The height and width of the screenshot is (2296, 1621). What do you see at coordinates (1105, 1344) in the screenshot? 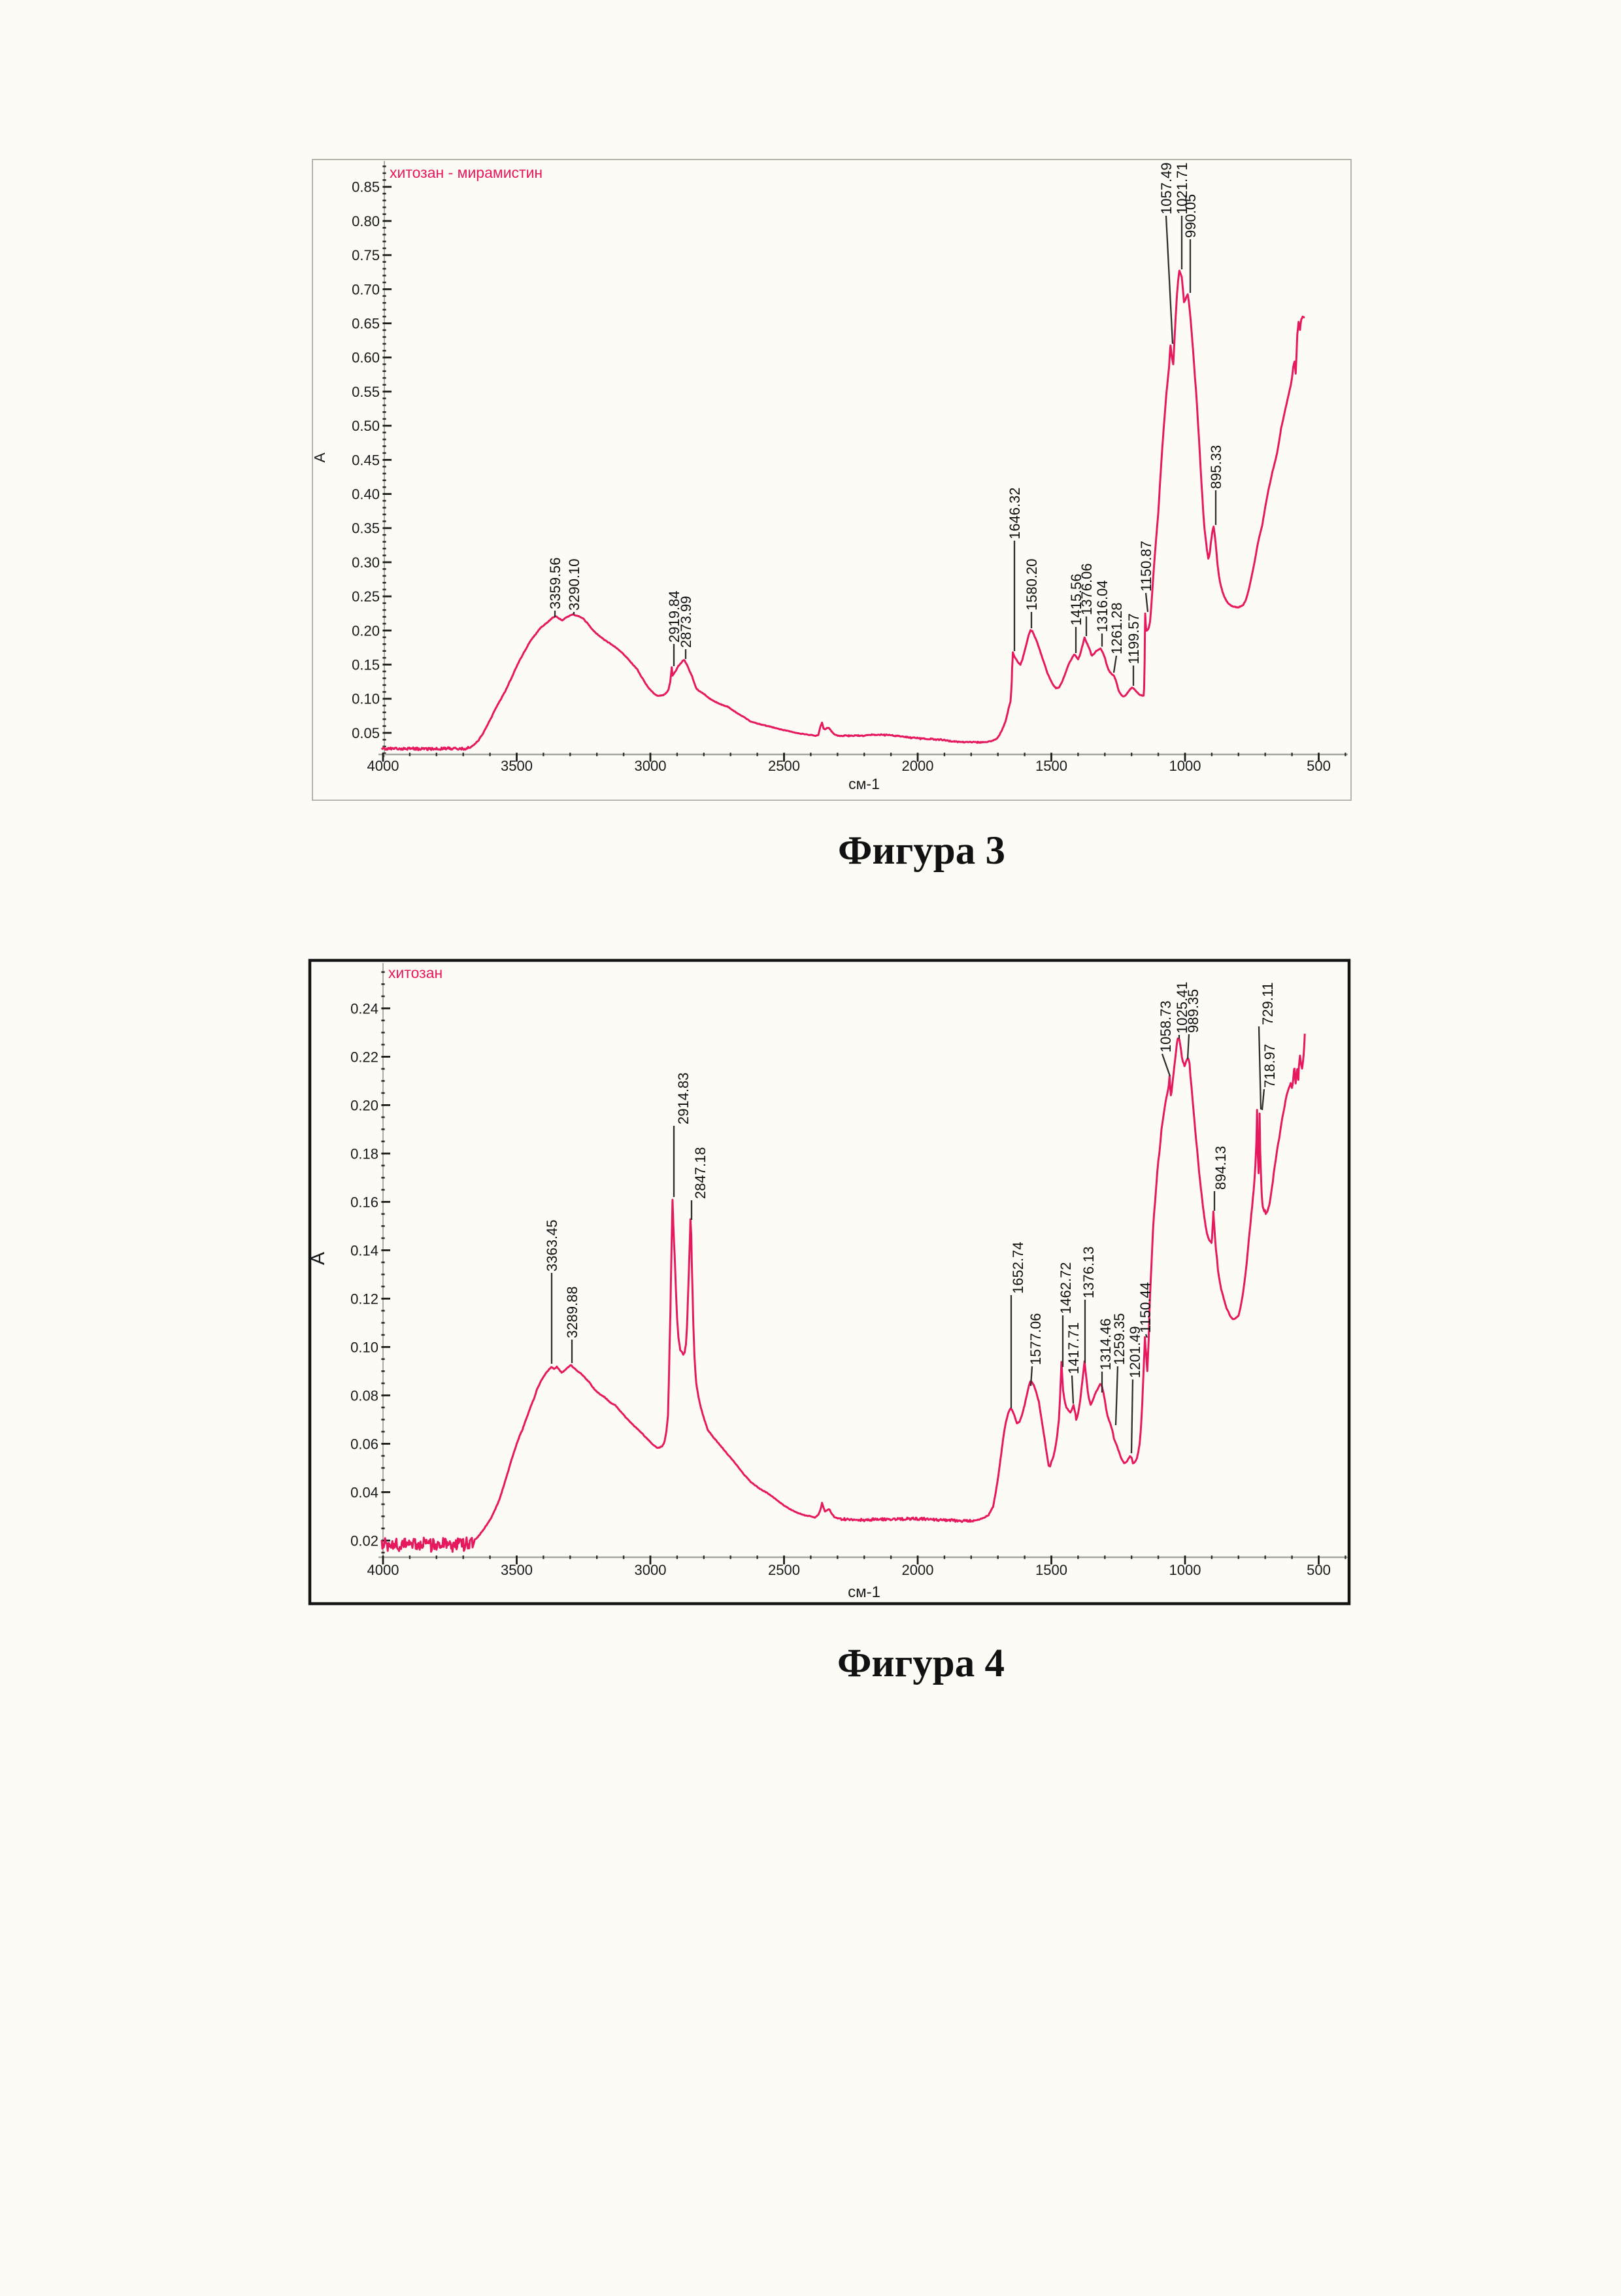
I see `svg-text: 1314.46` at bounding box center [1105, 1344].